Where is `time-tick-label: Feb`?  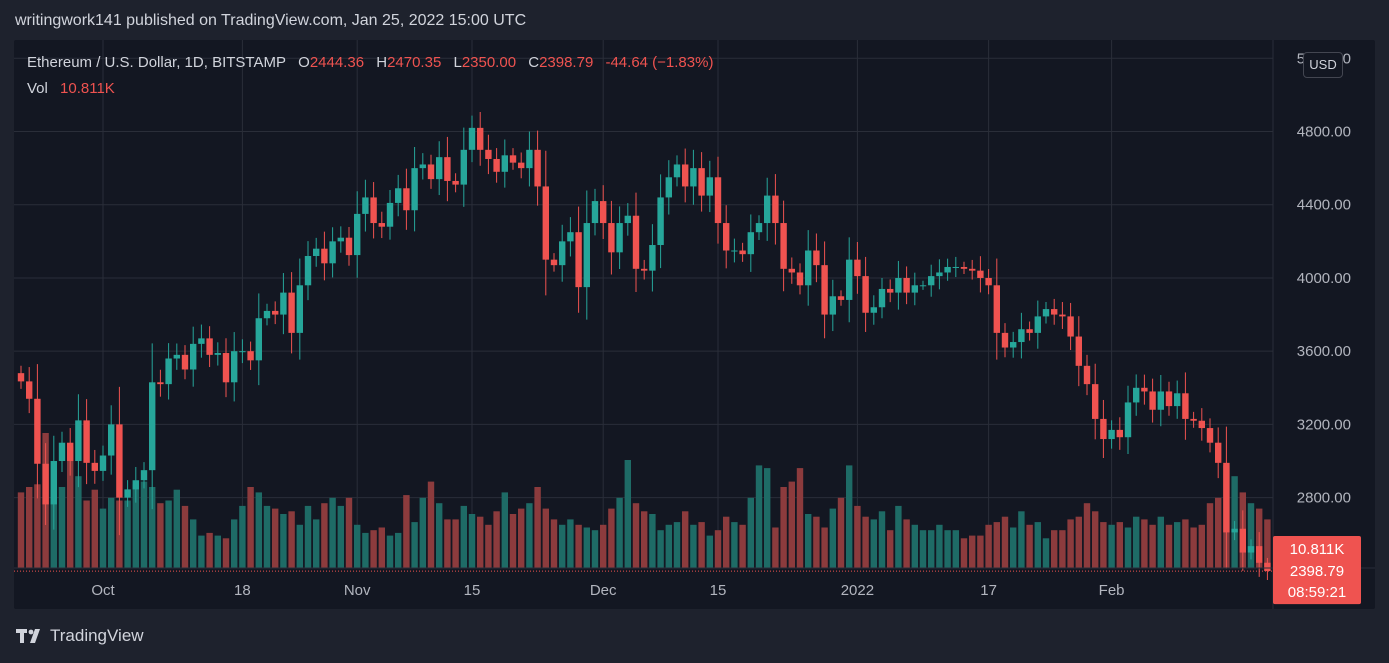 time-tick-label: Feb is located at coordinates (1112, 590).